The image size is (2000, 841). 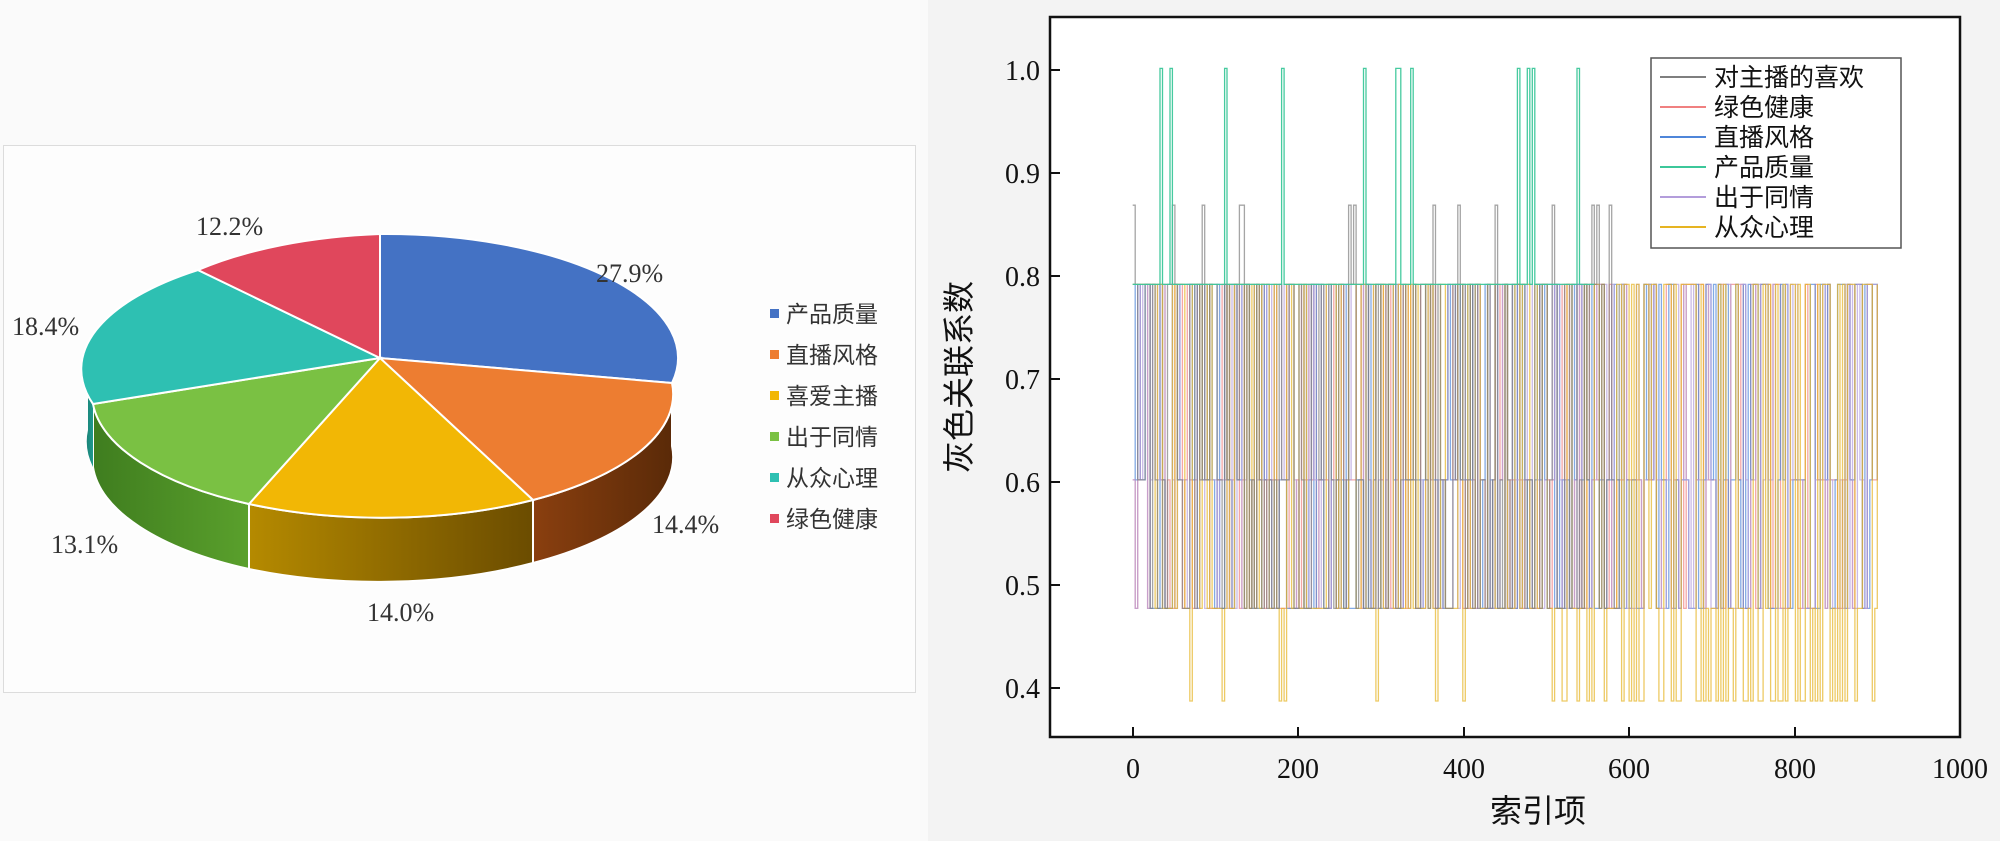 I want to click on pie-label-green-health: 12.2%, so click(x=229, y=226).